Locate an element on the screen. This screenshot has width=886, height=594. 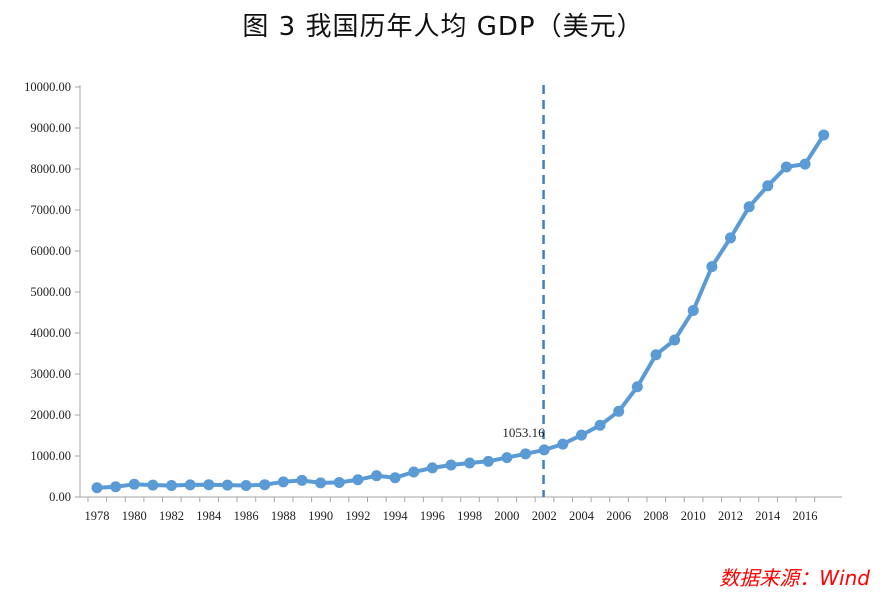
y-tick-label: 10000.00 is located at coordinates (47, 87).